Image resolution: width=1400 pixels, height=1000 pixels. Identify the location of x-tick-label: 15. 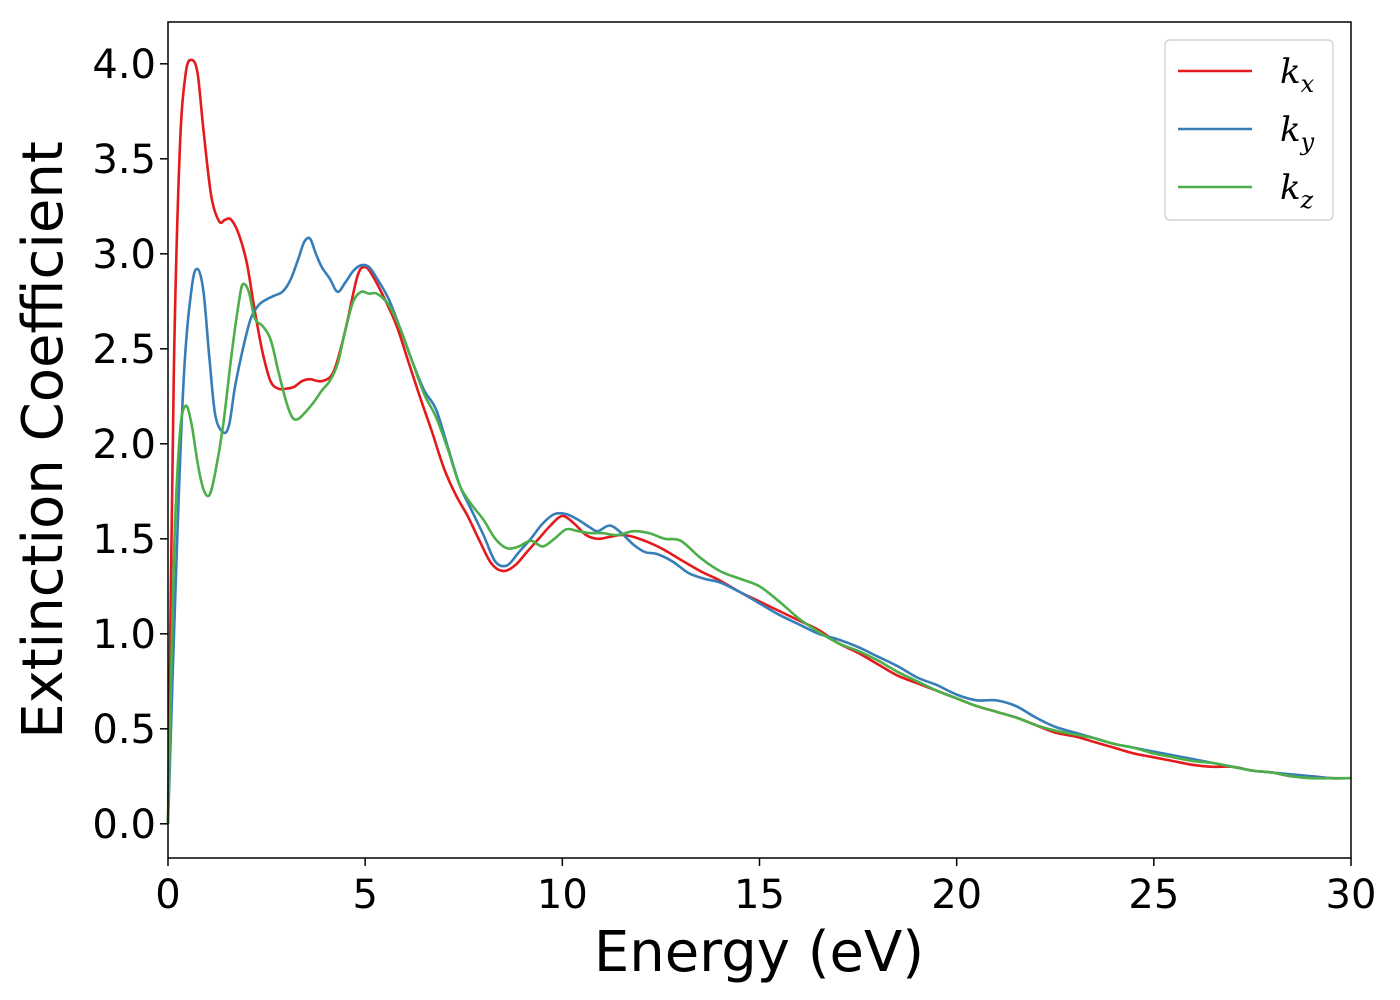
(759, 895).